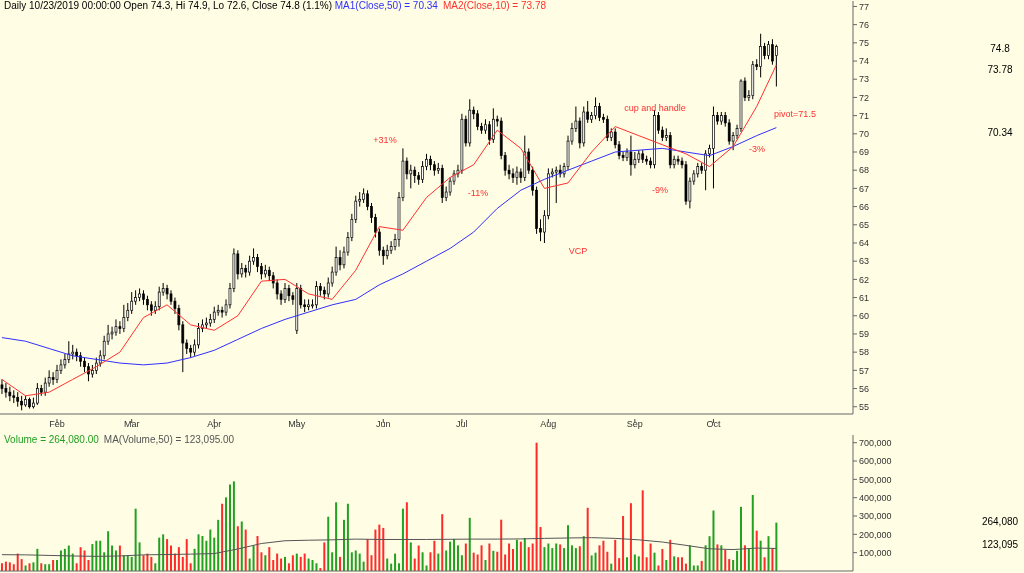  I want to click on annotation: -3%, so click(757, 149).